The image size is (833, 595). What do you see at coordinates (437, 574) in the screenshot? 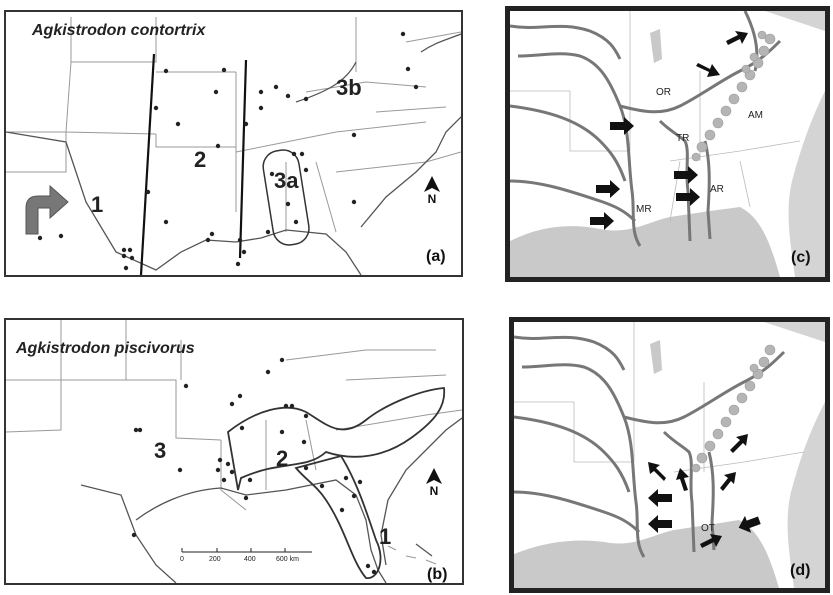
I see `panel-letter-b: (b)` at bounding box center [437, 574].